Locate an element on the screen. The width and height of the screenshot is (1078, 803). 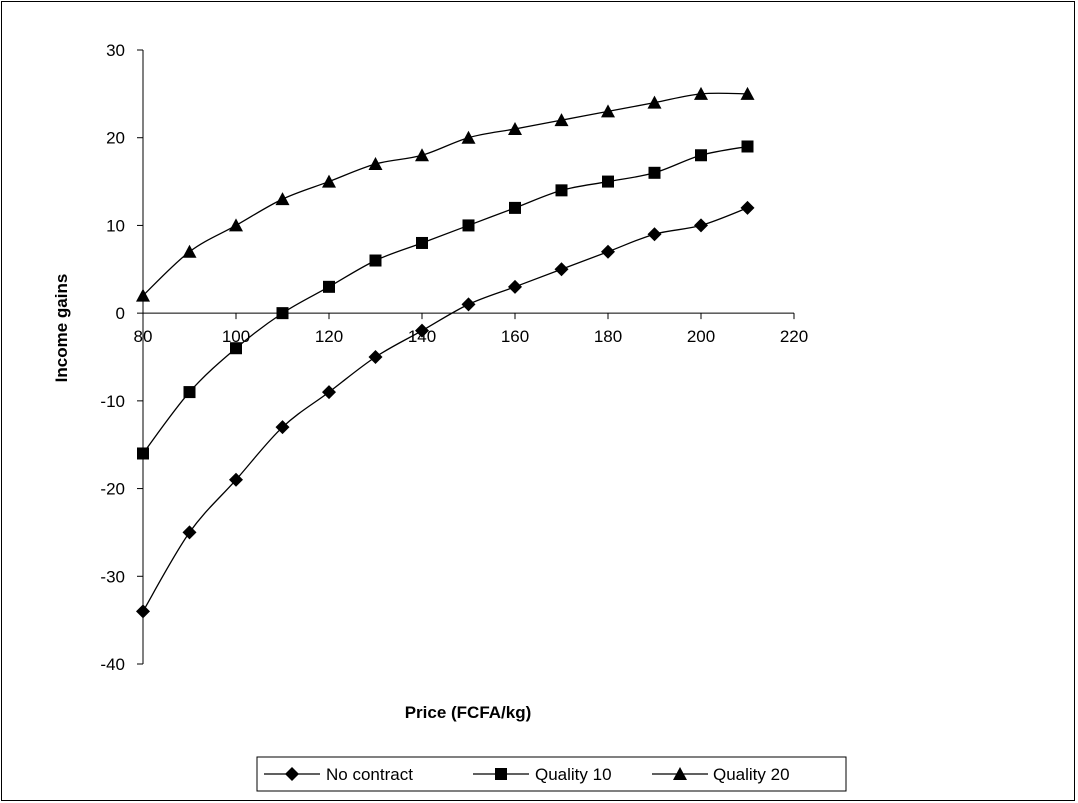
x-axis-title: Price (FCFA/kg) is located at coordinates (468, 712).